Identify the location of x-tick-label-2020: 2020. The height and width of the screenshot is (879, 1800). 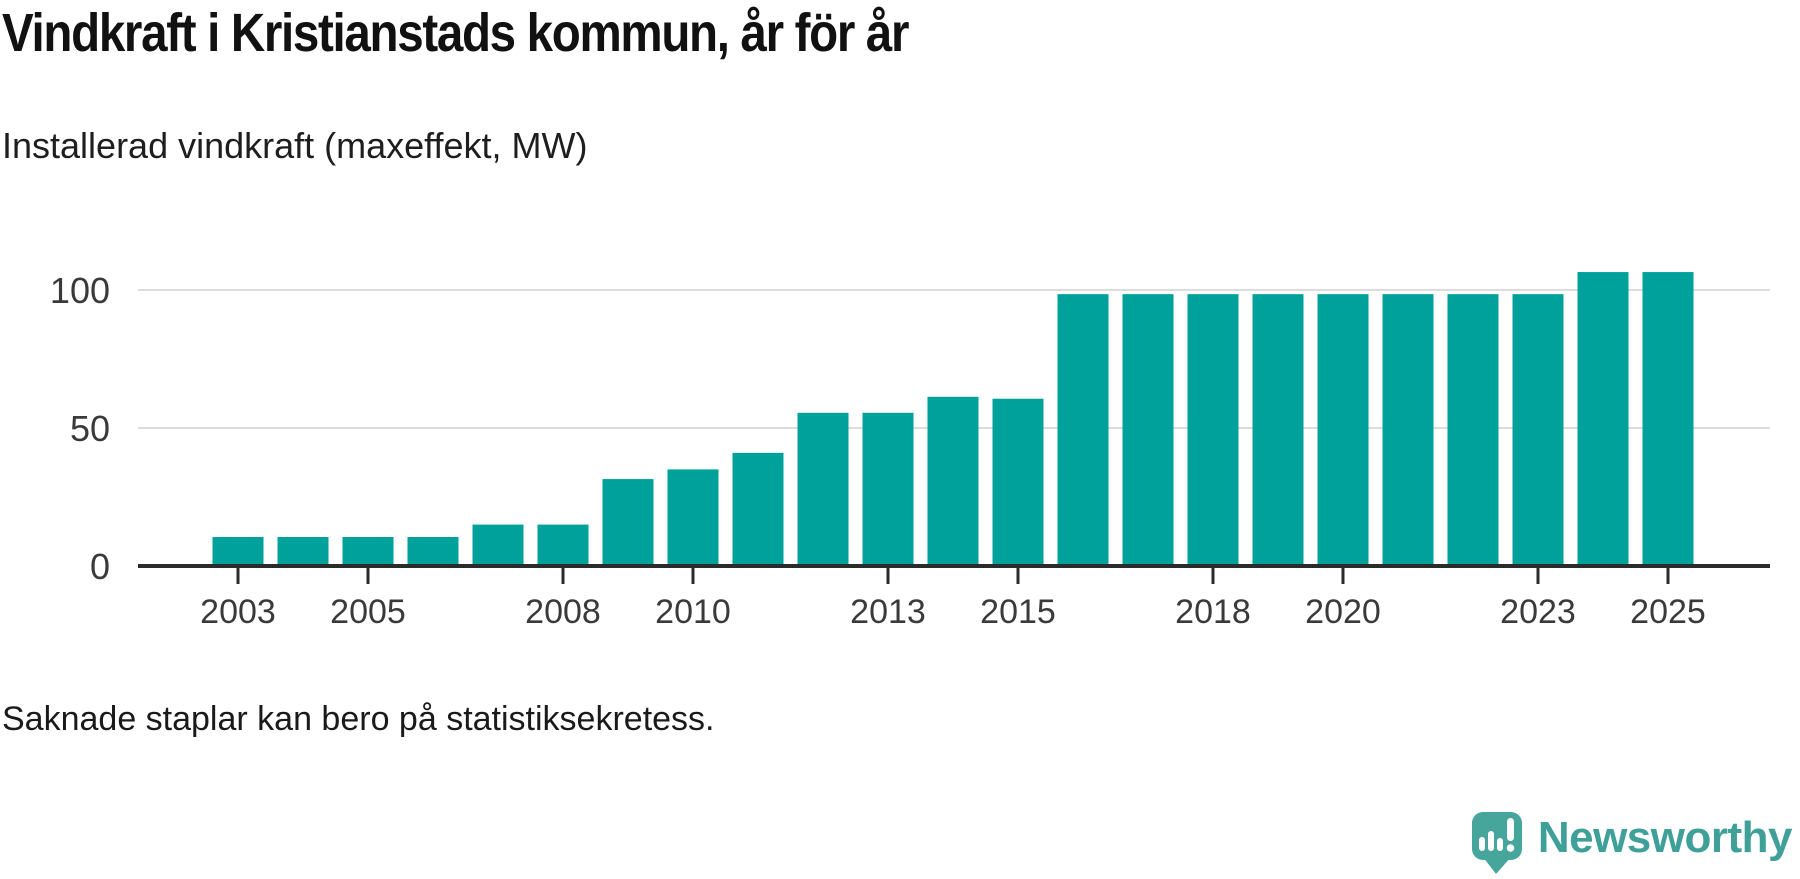
(1343, 612).